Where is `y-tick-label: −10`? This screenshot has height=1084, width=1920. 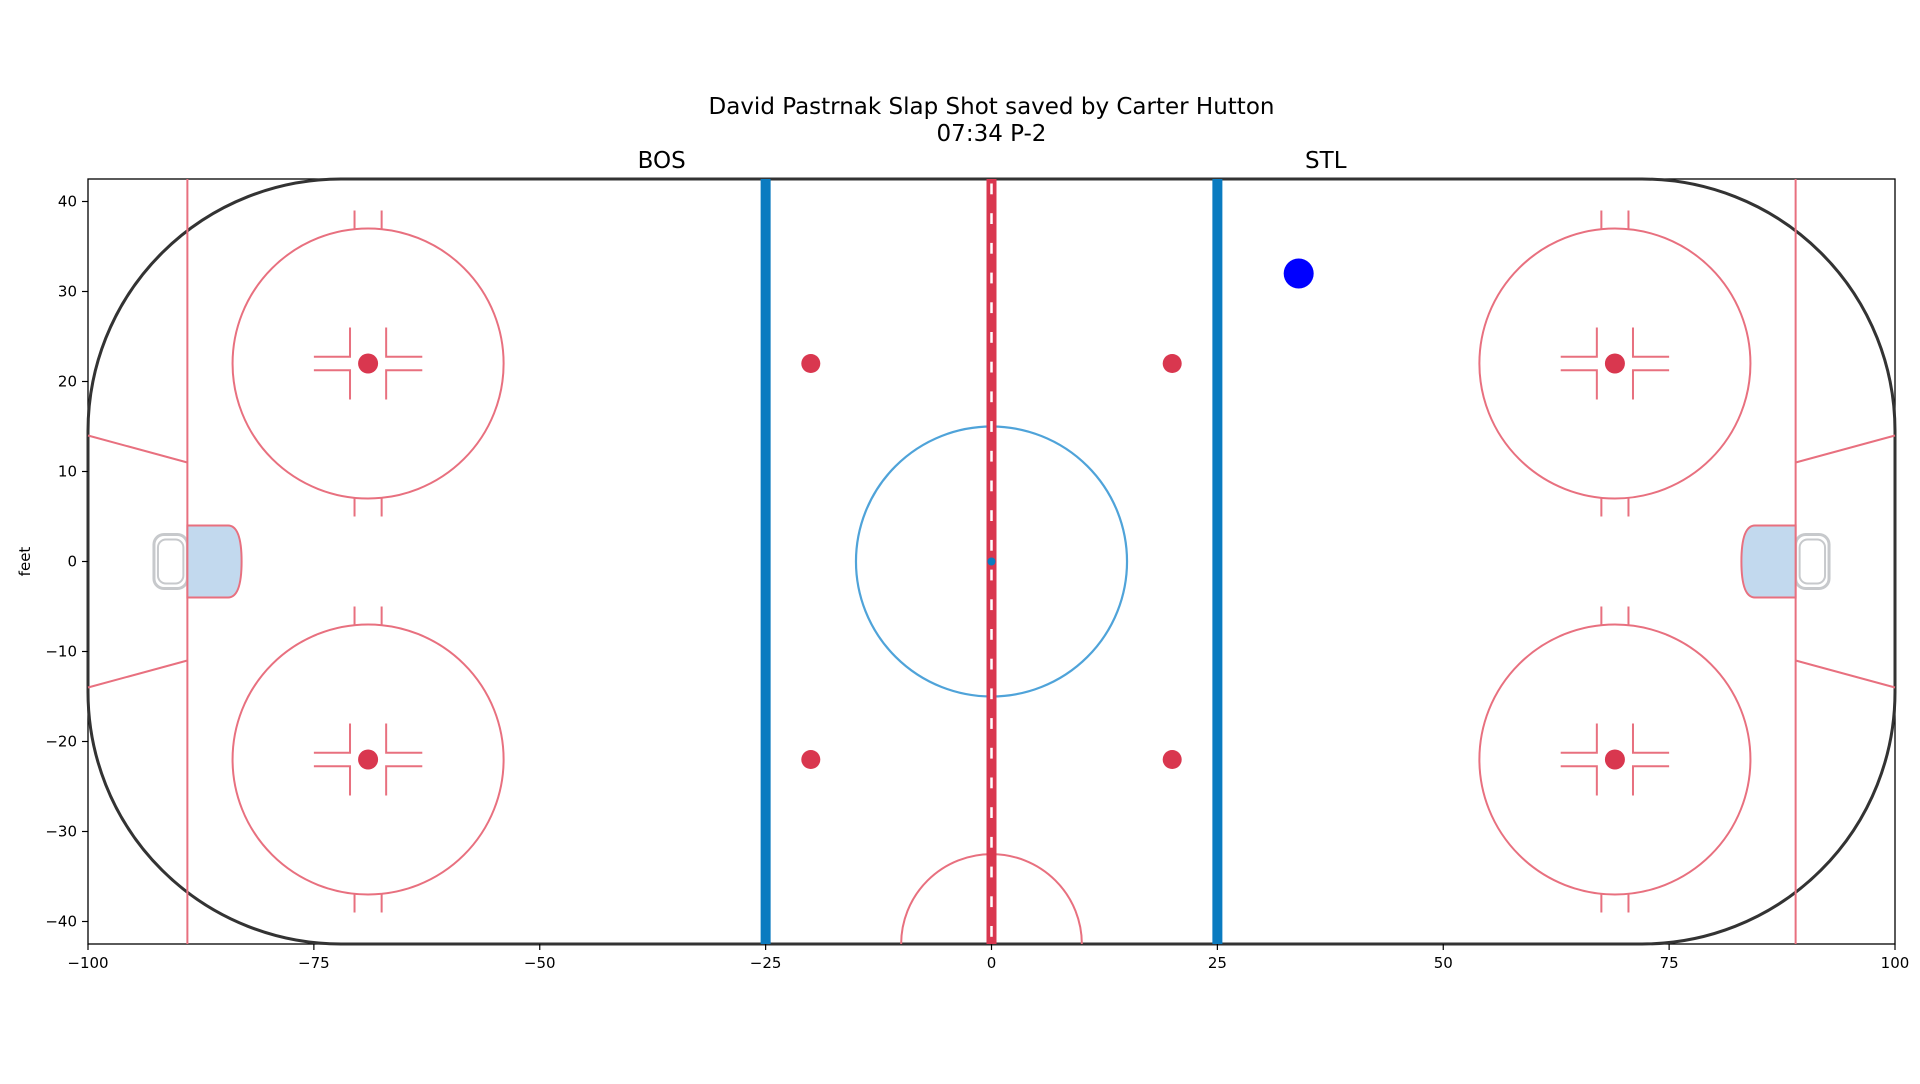
y-tick-label: −10 is located at coordinates (61, 652).